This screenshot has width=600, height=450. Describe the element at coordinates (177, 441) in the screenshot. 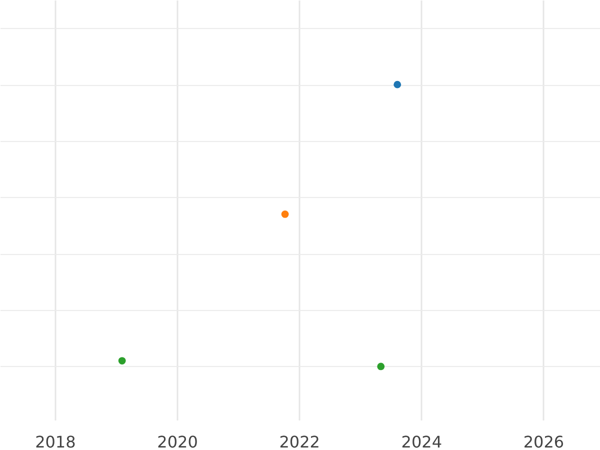

I see `x-tick-label: 2020` at that location.